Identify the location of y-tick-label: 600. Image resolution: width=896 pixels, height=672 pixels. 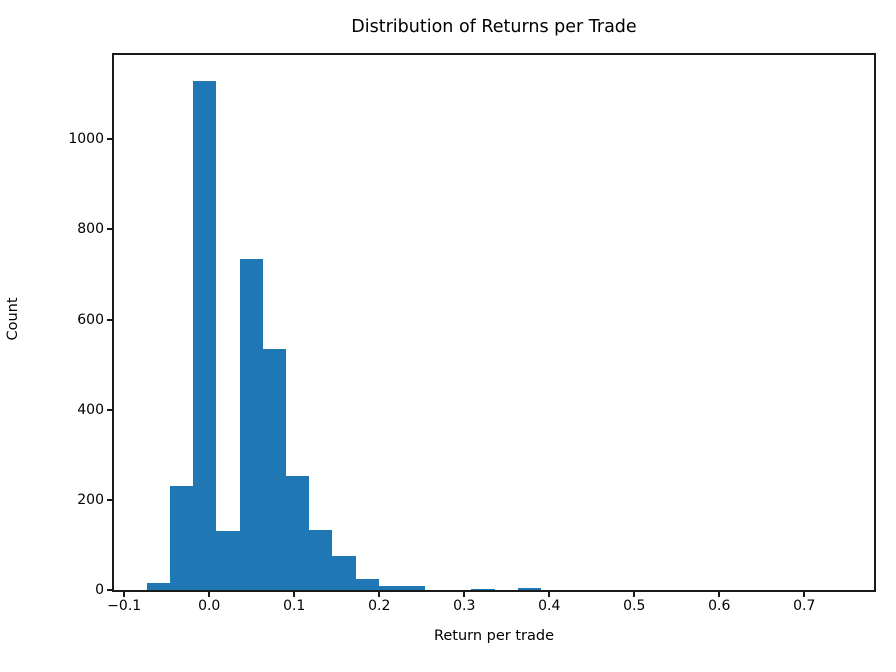
(90, 319).